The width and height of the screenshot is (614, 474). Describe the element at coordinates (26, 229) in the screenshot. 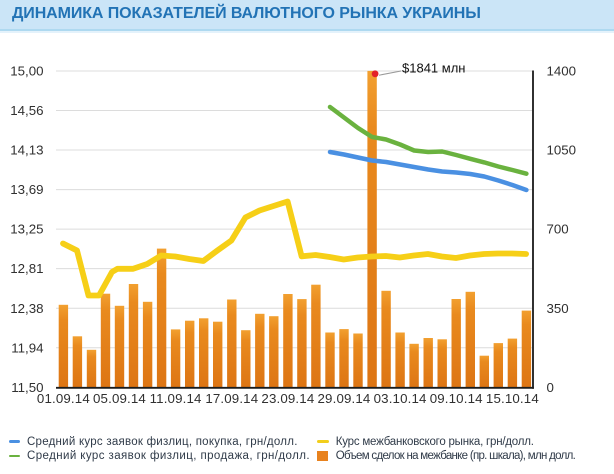

I see `svg-text: 13,25` at that location.